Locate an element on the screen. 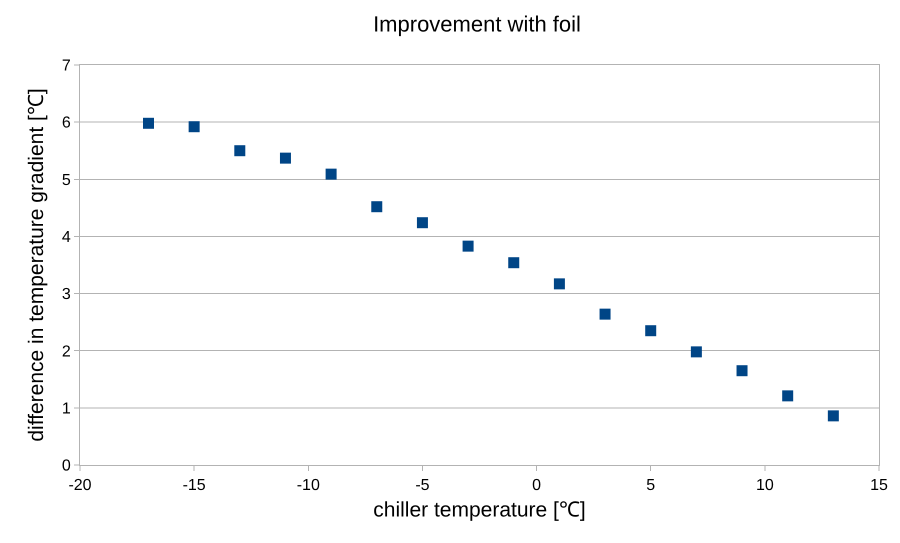 The image size is (900, 543). y-tick-label: 4 is located at coordinates (66, 237).